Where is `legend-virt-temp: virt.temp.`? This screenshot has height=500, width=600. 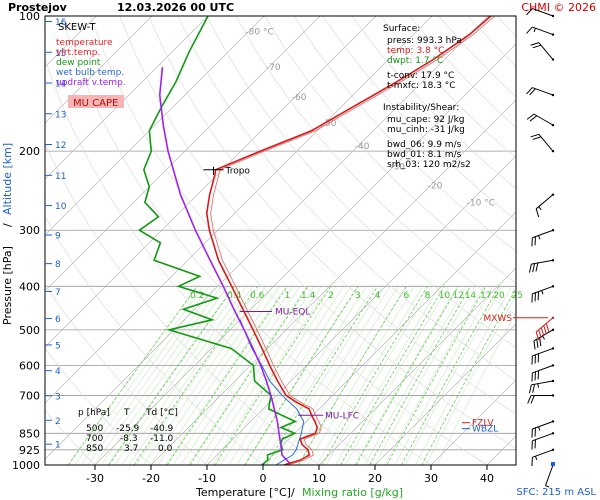
legend-virt-temp: virt.temp. is located at coordinates (78, 53).